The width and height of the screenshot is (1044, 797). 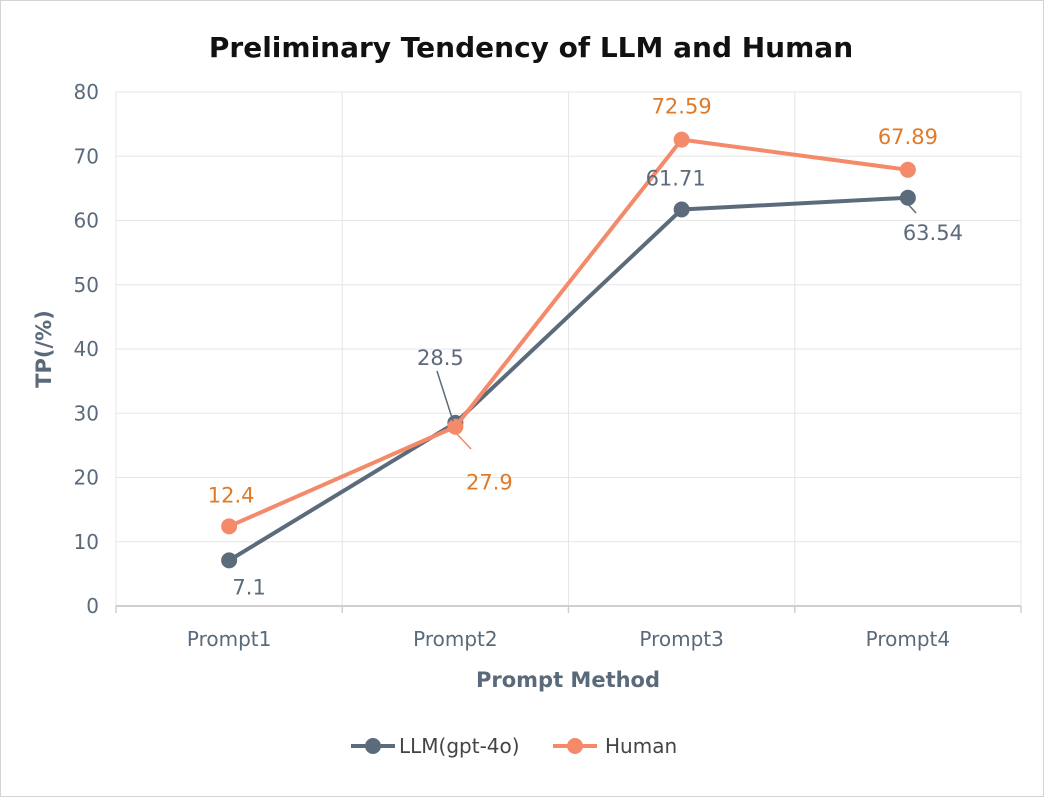 What do you see at coordinates (86, 92) in the screenshot?
I see `y-tick-label: 80` at bounding box center [86, 92].